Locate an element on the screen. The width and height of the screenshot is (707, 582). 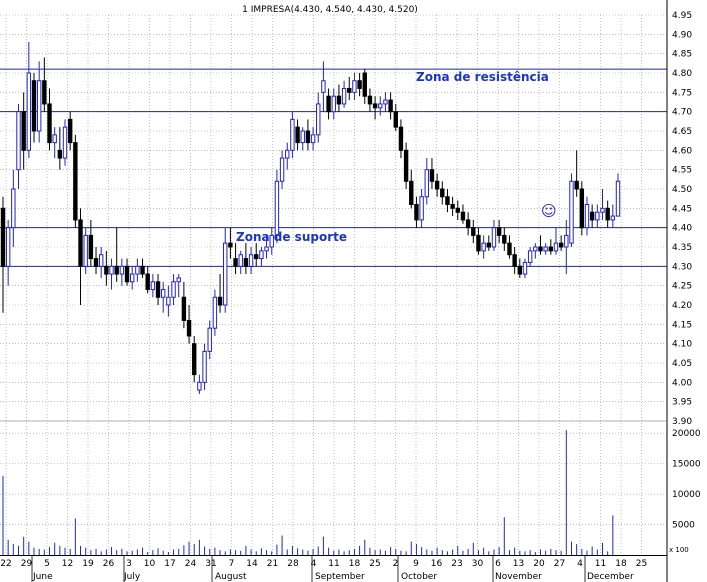
date-tick-label: 7 is located at coordinates (232, 564).